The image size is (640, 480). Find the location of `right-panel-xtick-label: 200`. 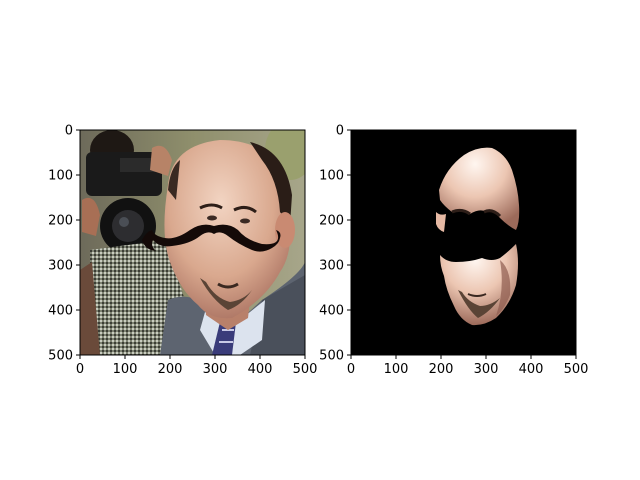

right-panel-xtick-label: 200 is located at coordinates (441, 369).